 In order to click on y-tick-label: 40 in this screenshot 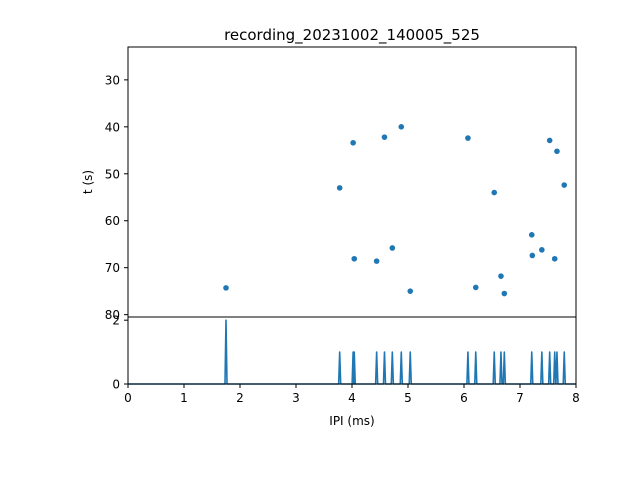, I will do `click(112, 127)`.